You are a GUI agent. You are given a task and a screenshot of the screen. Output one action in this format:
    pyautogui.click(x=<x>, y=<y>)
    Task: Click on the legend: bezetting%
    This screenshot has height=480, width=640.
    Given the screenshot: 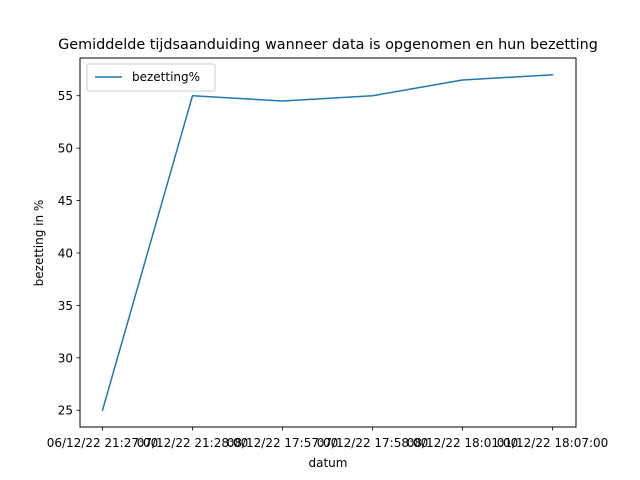 What is the action you would take?
    pyautogui.click(x=151, y=77)
    